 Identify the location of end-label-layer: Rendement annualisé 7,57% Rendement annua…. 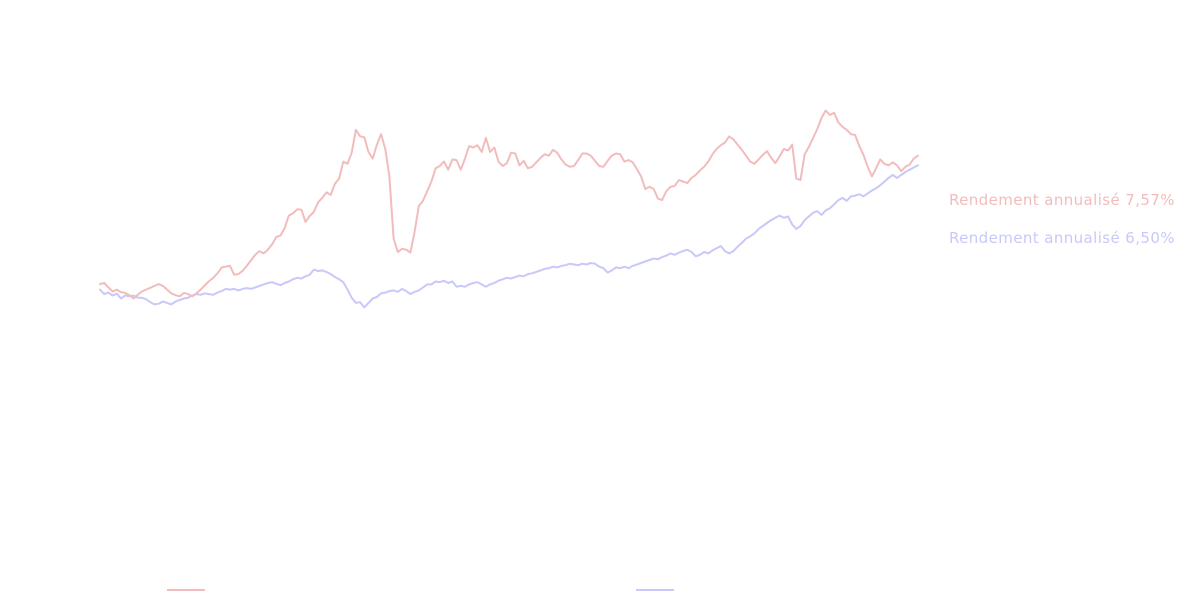
(1062, 219).